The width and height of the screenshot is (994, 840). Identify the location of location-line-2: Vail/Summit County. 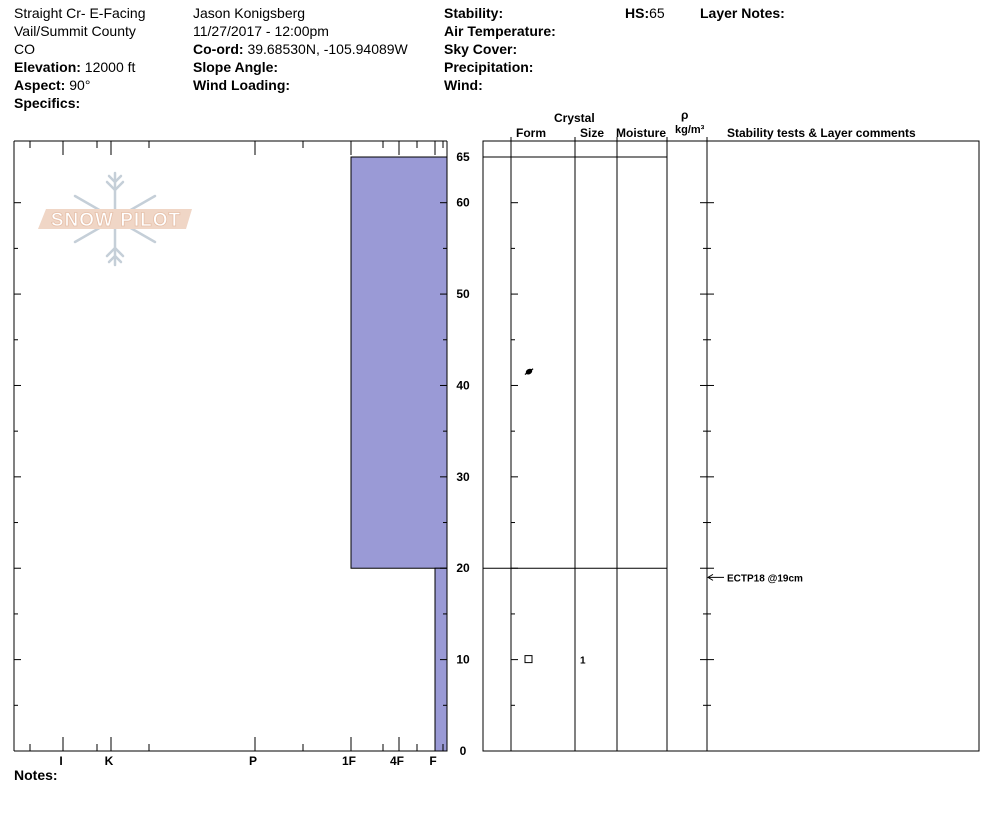
(75, 31).